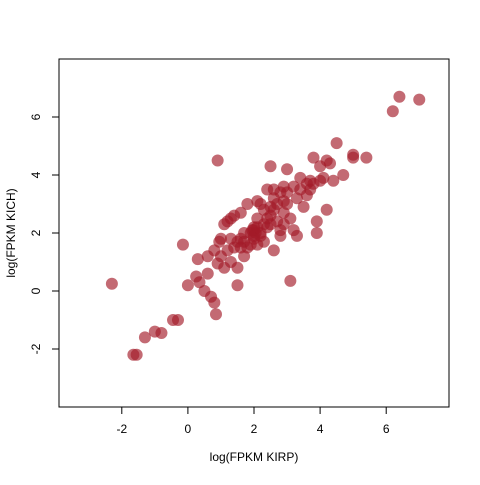 This screenshot has height=485, width=480. I want to click on y-tick-label: -2, so click(36, 348).